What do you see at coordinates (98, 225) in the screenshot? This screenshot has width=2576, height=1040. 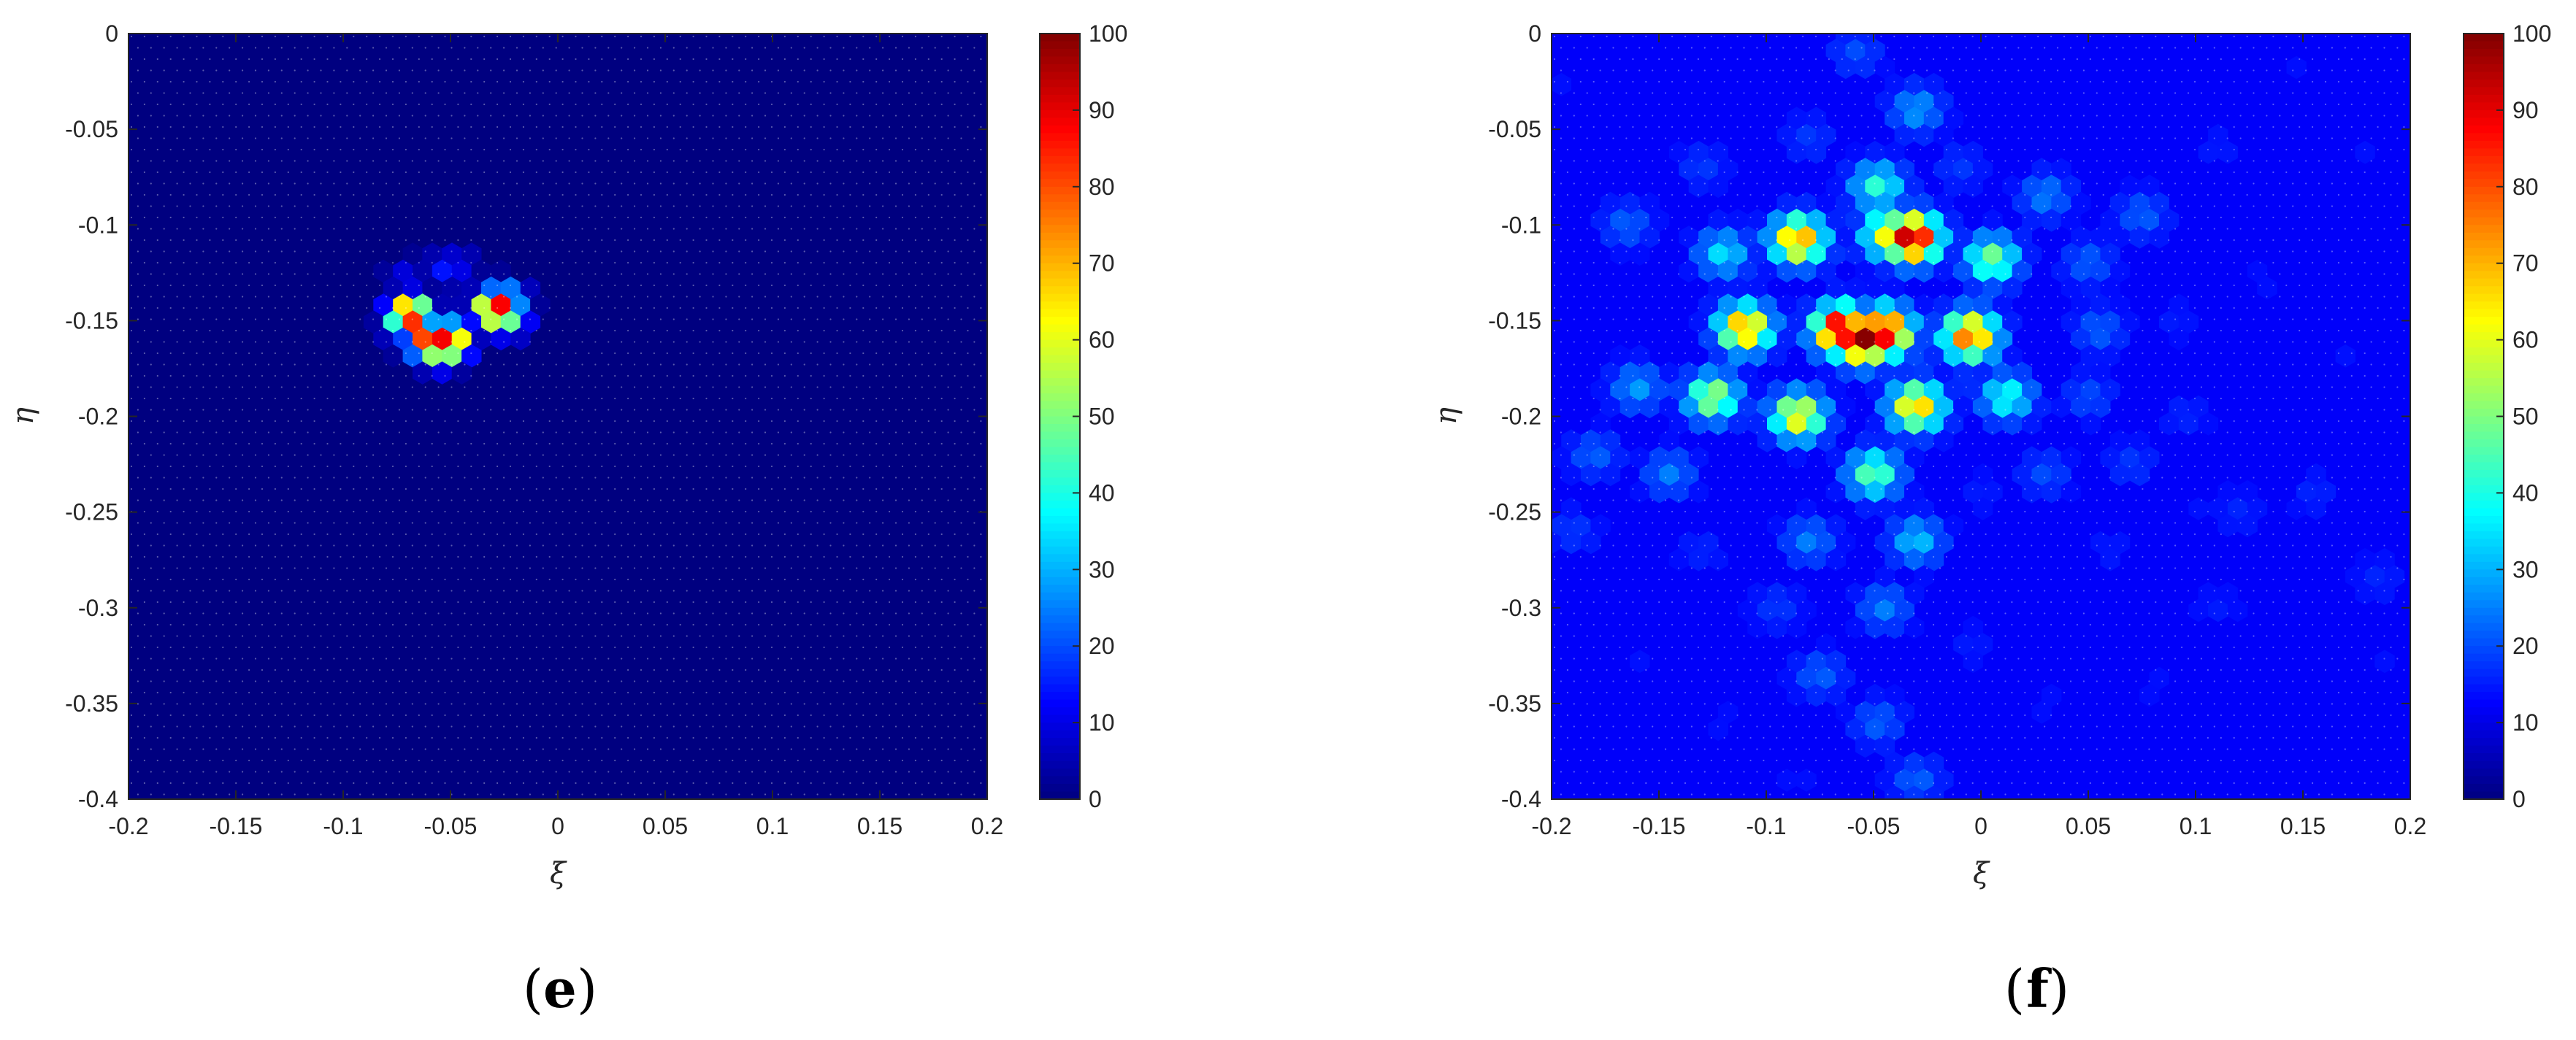 I see `y-tick-label: -0.1` at bounding box center [98, 225].